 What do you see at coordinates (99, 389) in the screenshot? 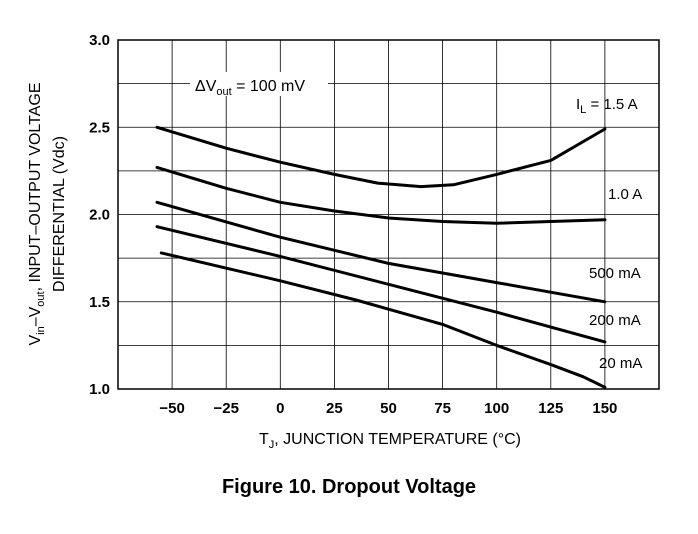
I see `y-tick-label: 1.0` at bounding box center [99, 389].